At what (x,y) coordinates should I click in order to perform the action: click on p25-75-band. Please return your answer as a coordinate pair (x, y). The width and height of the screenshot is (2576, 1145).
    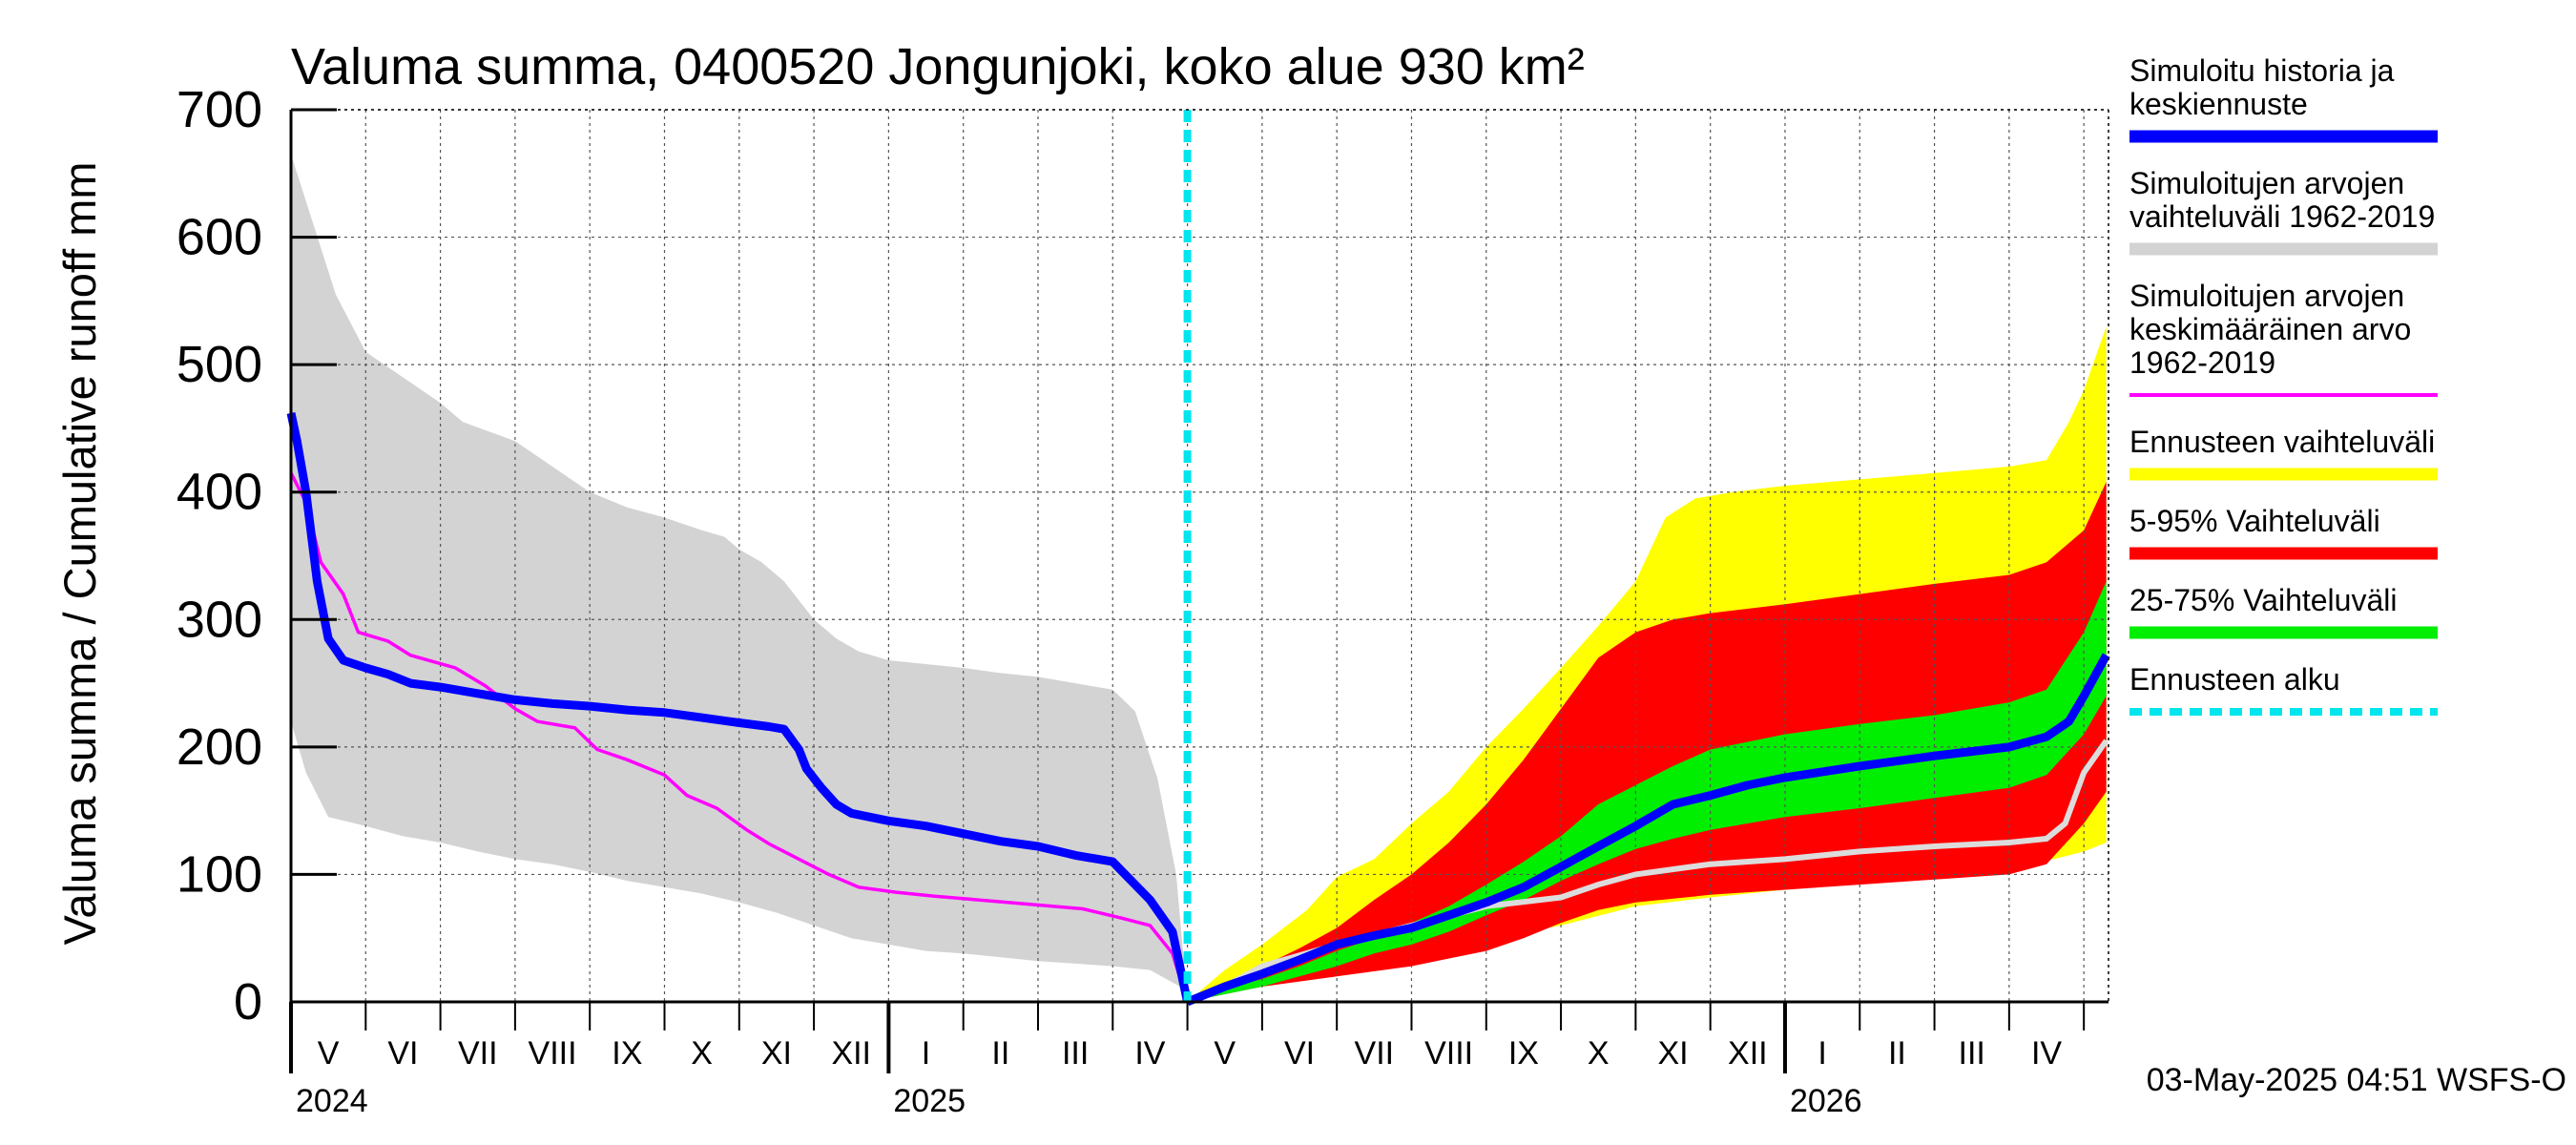
    Looking at the image, I should click on (1647, 791).